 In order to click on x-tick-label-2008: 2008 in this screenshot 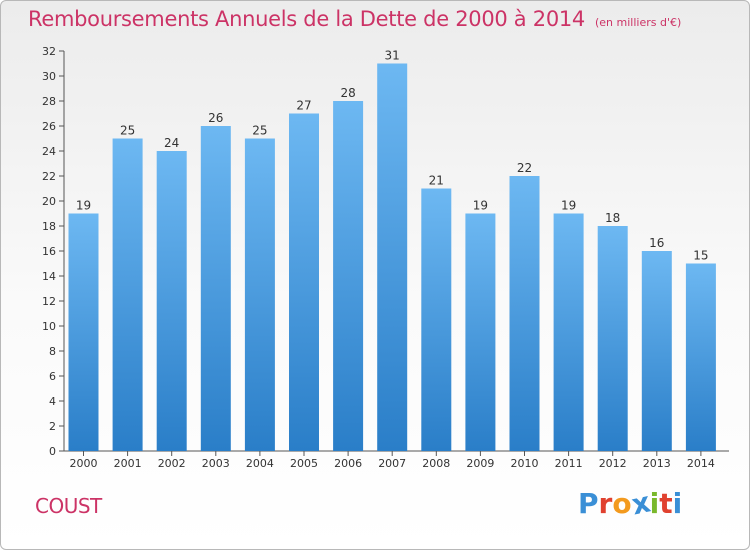, I will do `click(436, 463)`.